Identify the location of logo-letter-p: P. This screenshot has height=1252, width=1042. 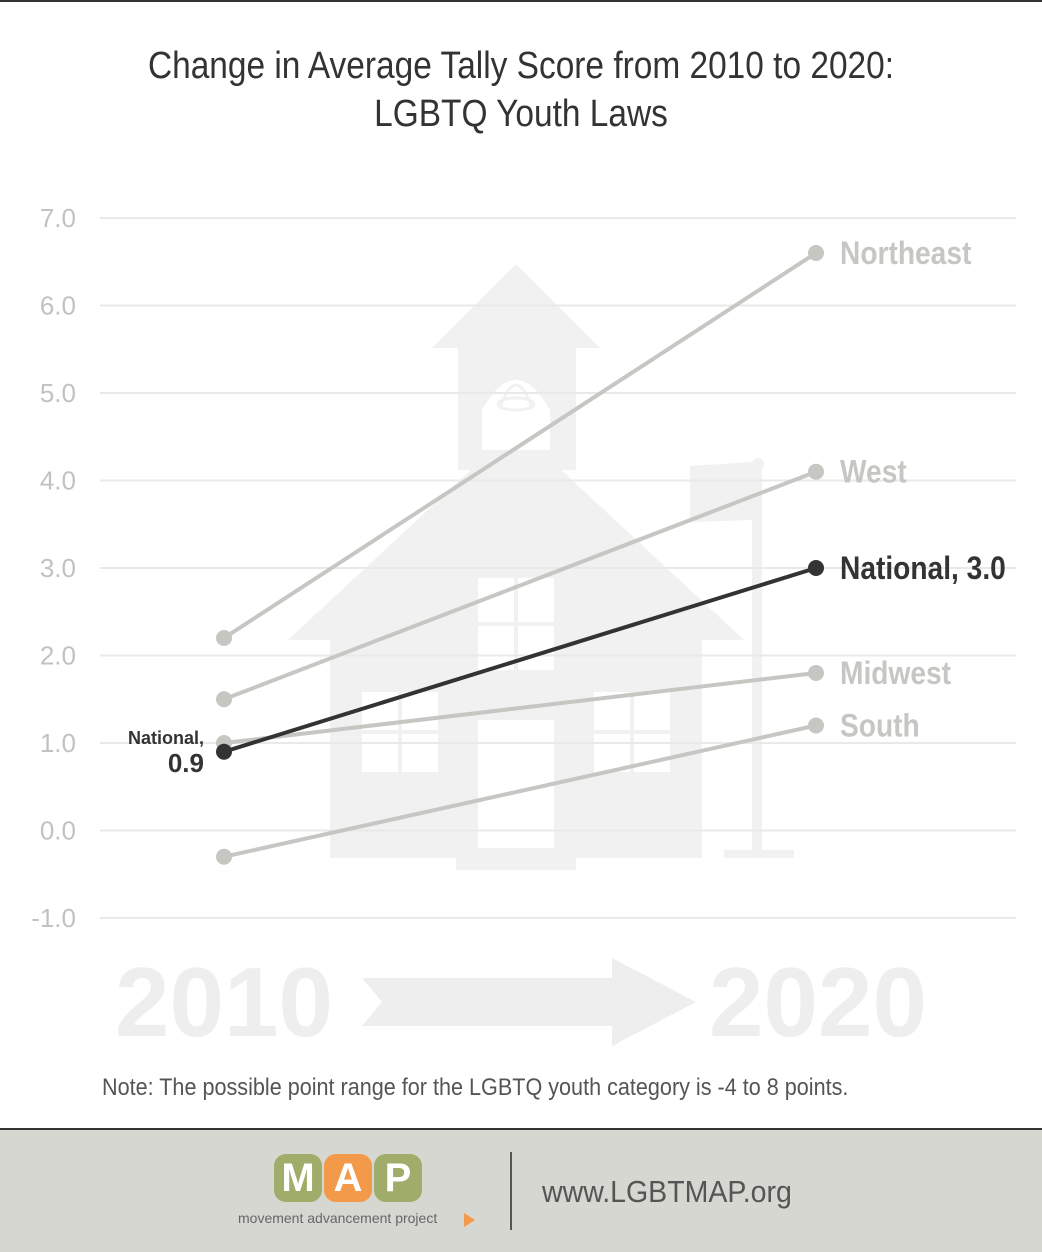
(398, 1178).